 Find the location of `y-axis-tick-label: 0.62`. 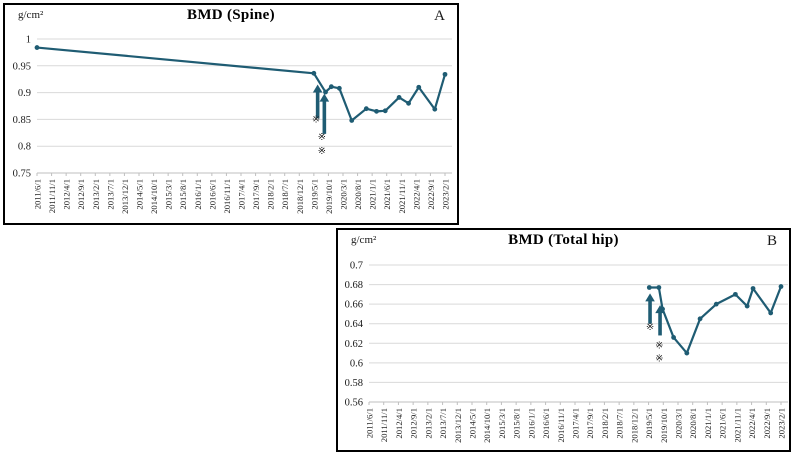

y-axis-tick-label: 0.62 is located at coordinates (354, 344).